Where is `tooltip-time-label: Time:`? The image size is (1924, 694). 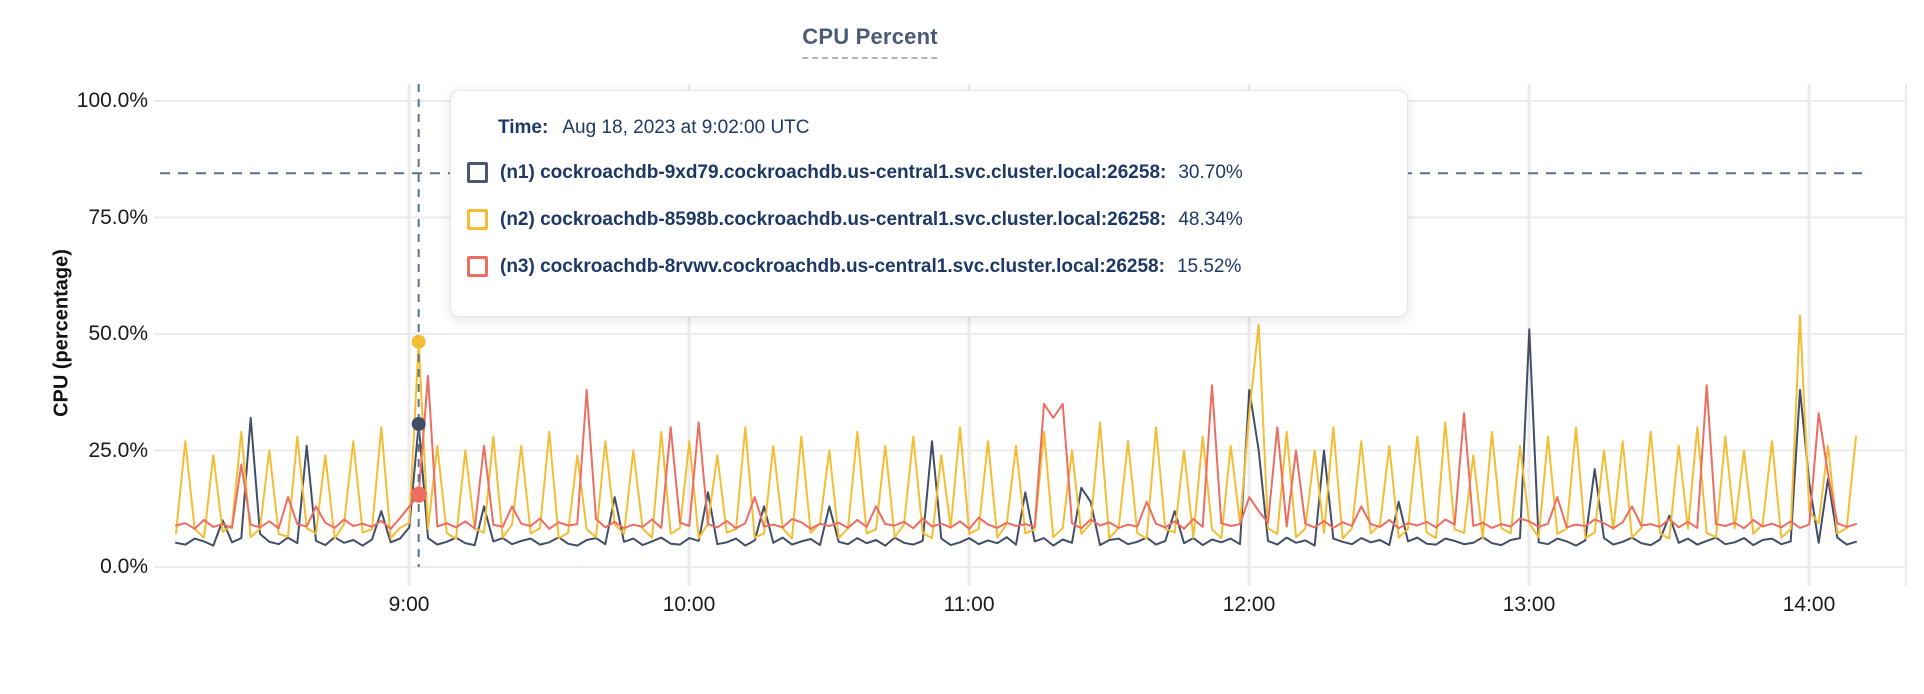
tooltip-time-label: Time: is located at coordinates (523, 127).